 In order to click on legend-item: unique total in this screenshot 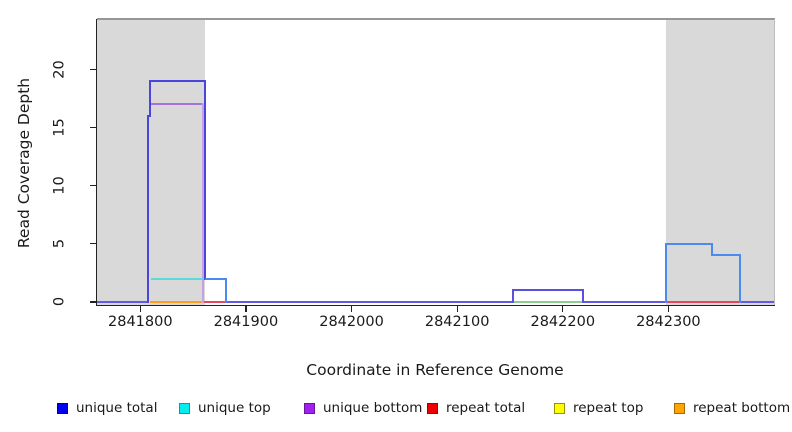, I will do `click(107, 408)`.